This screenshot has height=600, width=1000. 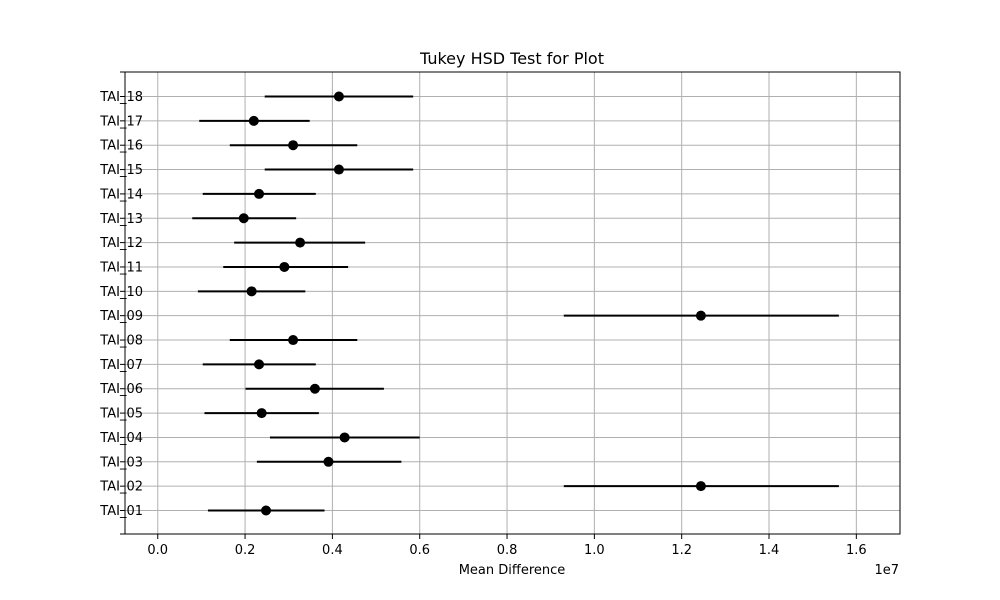 What do you see at coordinates (121, 170) in the screenshot?
I see `y-tick-label: TAI_15` at bounding box center [121, 170].